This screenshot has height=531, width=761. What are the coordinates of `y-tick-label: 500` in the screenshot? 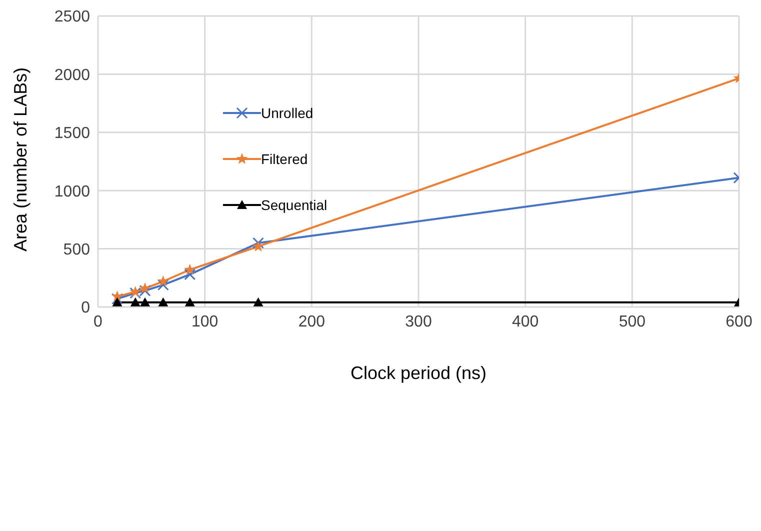 It's located at (76, 249).